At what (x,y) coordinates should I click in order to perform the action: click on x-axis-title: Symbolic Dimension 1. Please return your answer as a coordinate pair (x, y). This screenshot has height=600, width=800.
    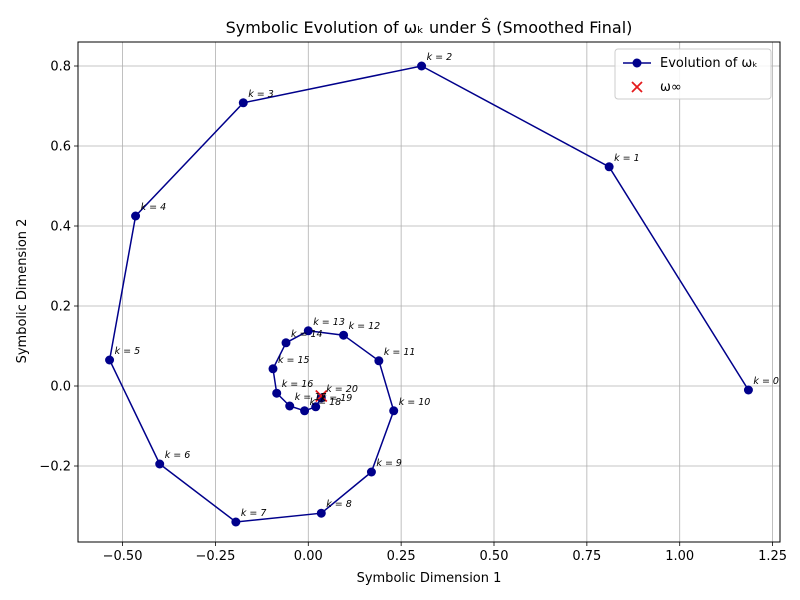
    Looking at the image, I should click on (429, 578).